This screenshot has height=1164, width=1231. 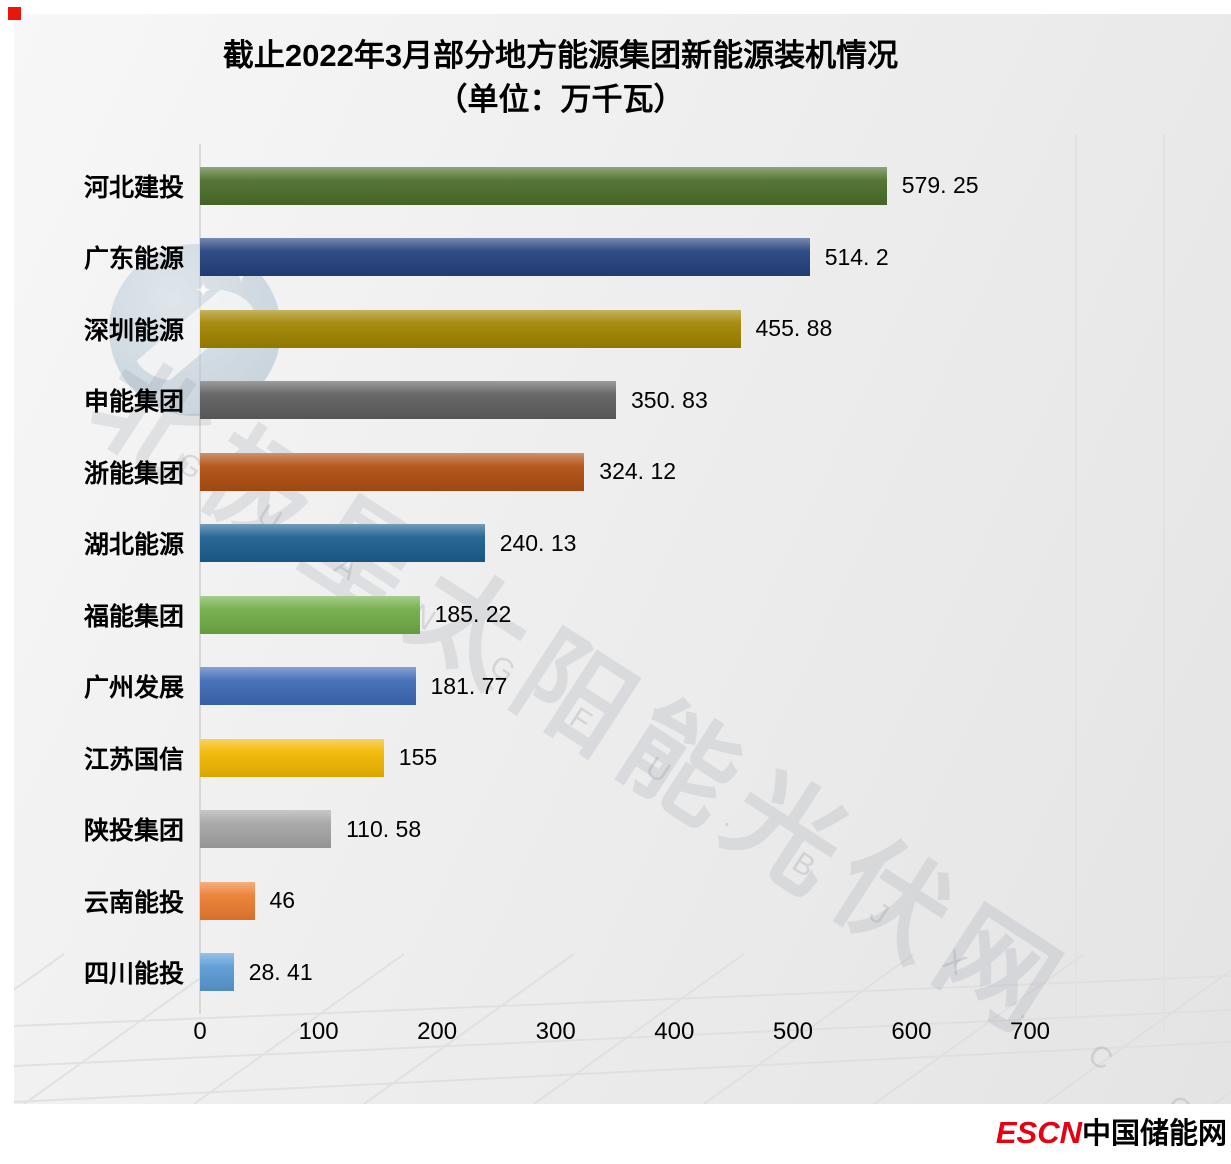 I want to click on bar-track: 240. 13, so click(x=615, y=543).